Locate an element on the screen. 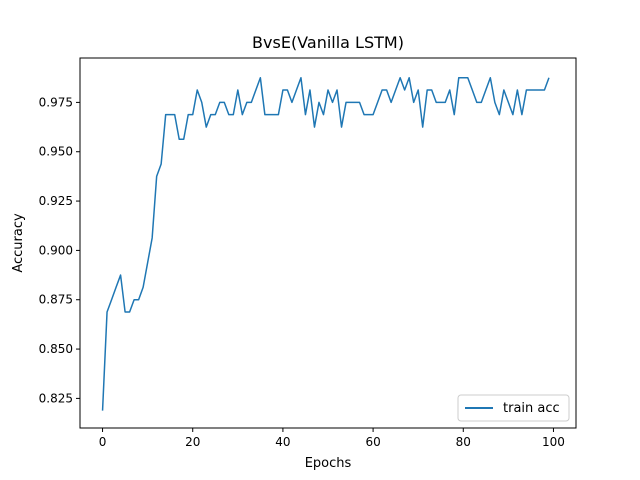 The image size is (640, 480). y-tick-label: 0.850 is located at coordinates (56, 349).